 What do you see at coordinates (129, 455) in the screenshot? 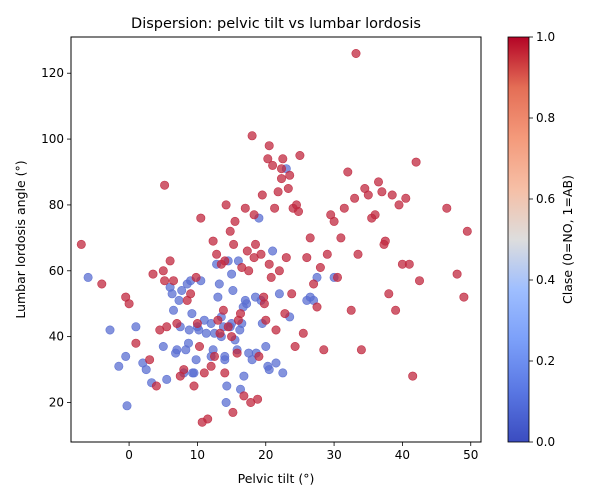
I see `x-tick-label: 0` at bounding box center [129, 455].